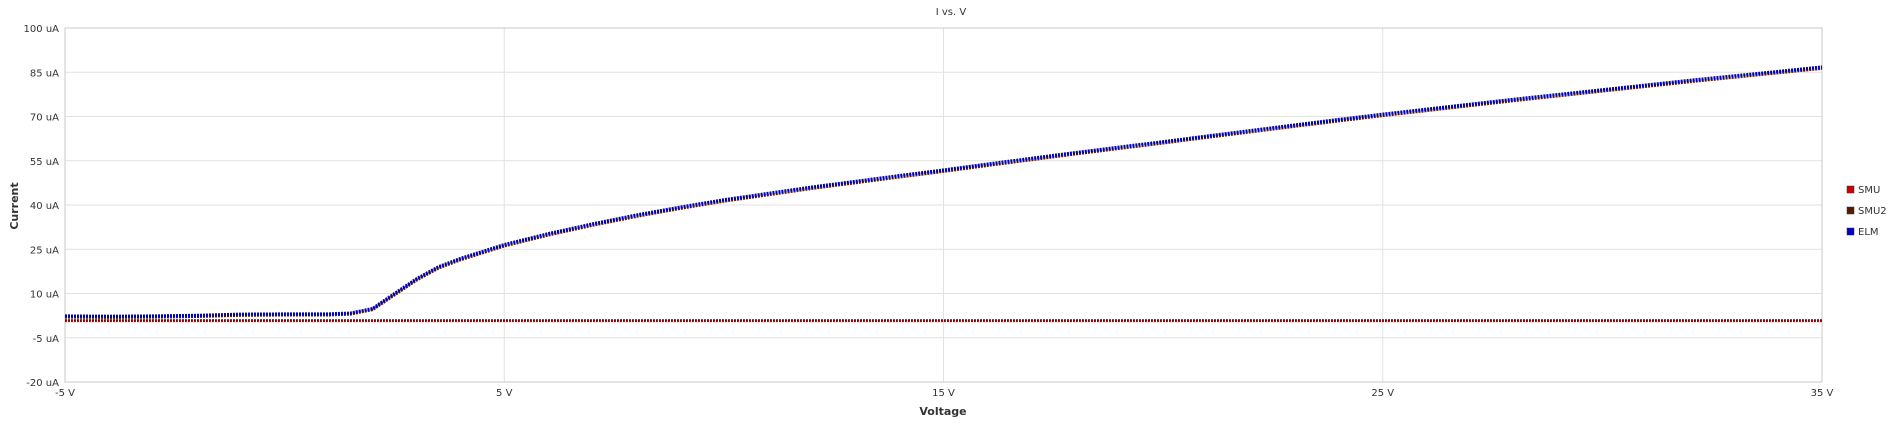 The height and width of the screenshot is (424, 1902). Describe the element at coordinates (1850, 231) in the screenshot. I see `legend-swatch-elm` at that location.